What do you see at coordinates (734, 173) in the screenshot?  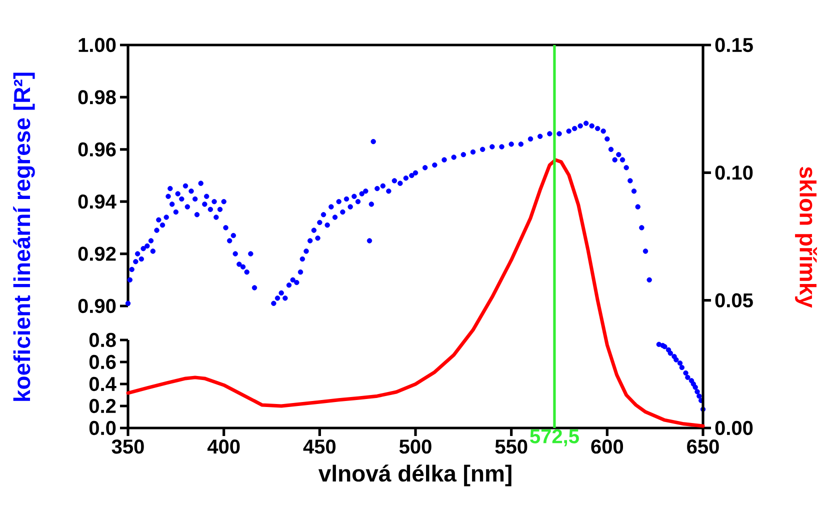 I see `y2-tick-label: 0.10` at bounding box center [734, 173].